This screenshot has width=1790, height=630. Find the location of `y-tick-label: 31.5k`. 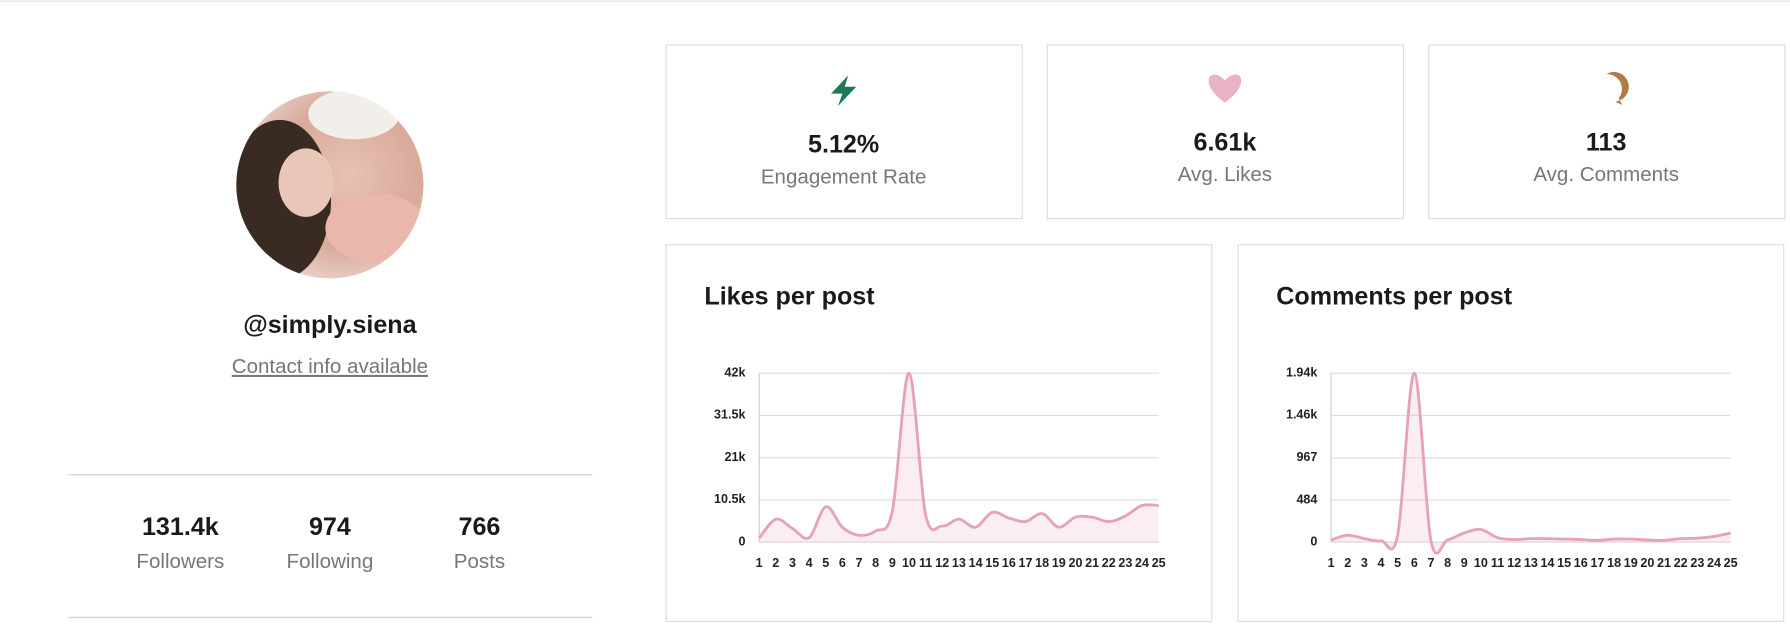

y-tick-label: 31.5k is located at coordinates (729, 415).